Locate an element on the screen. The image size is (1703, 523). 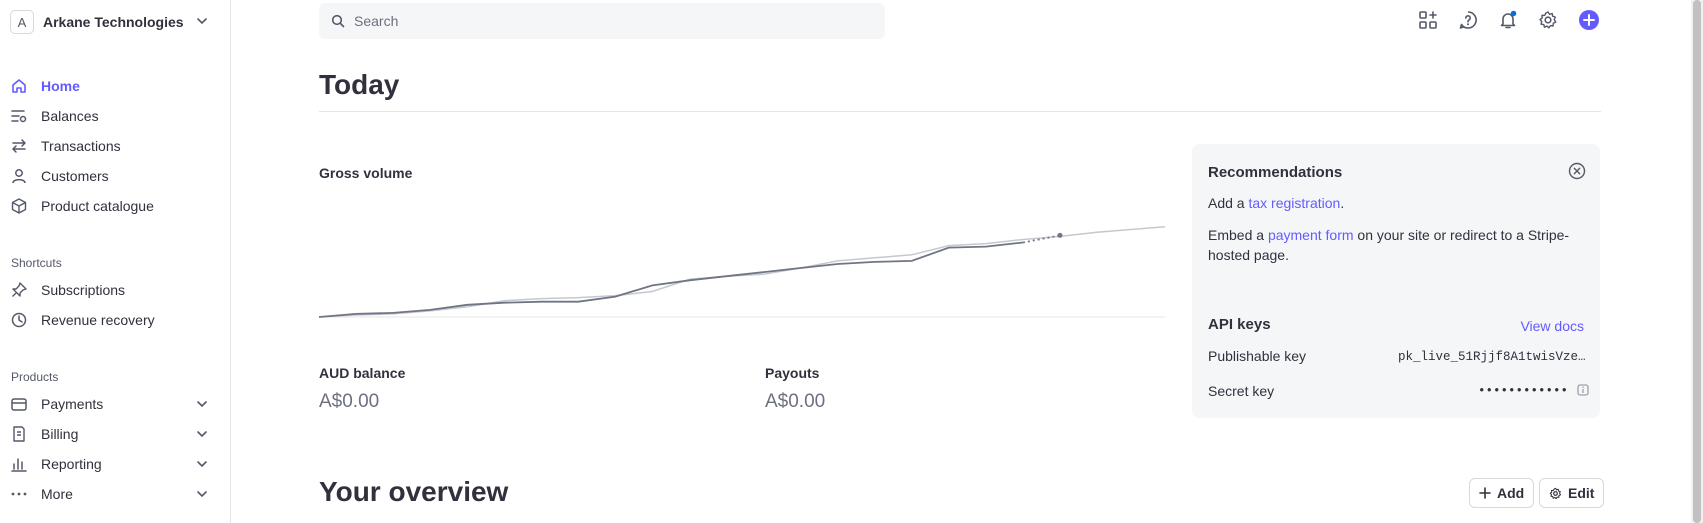
sidebar-item-transactions: Transactions is located at coordinates (110, 146).